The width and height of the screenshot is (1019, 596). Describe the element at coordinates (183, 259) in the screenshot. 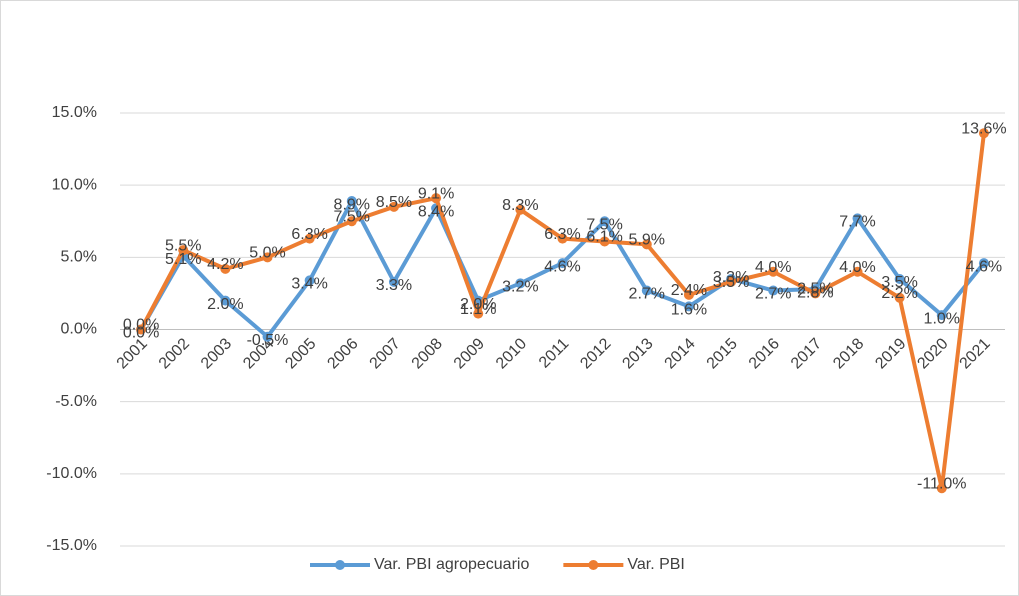

I see `data-label: 5.1%` at that location.